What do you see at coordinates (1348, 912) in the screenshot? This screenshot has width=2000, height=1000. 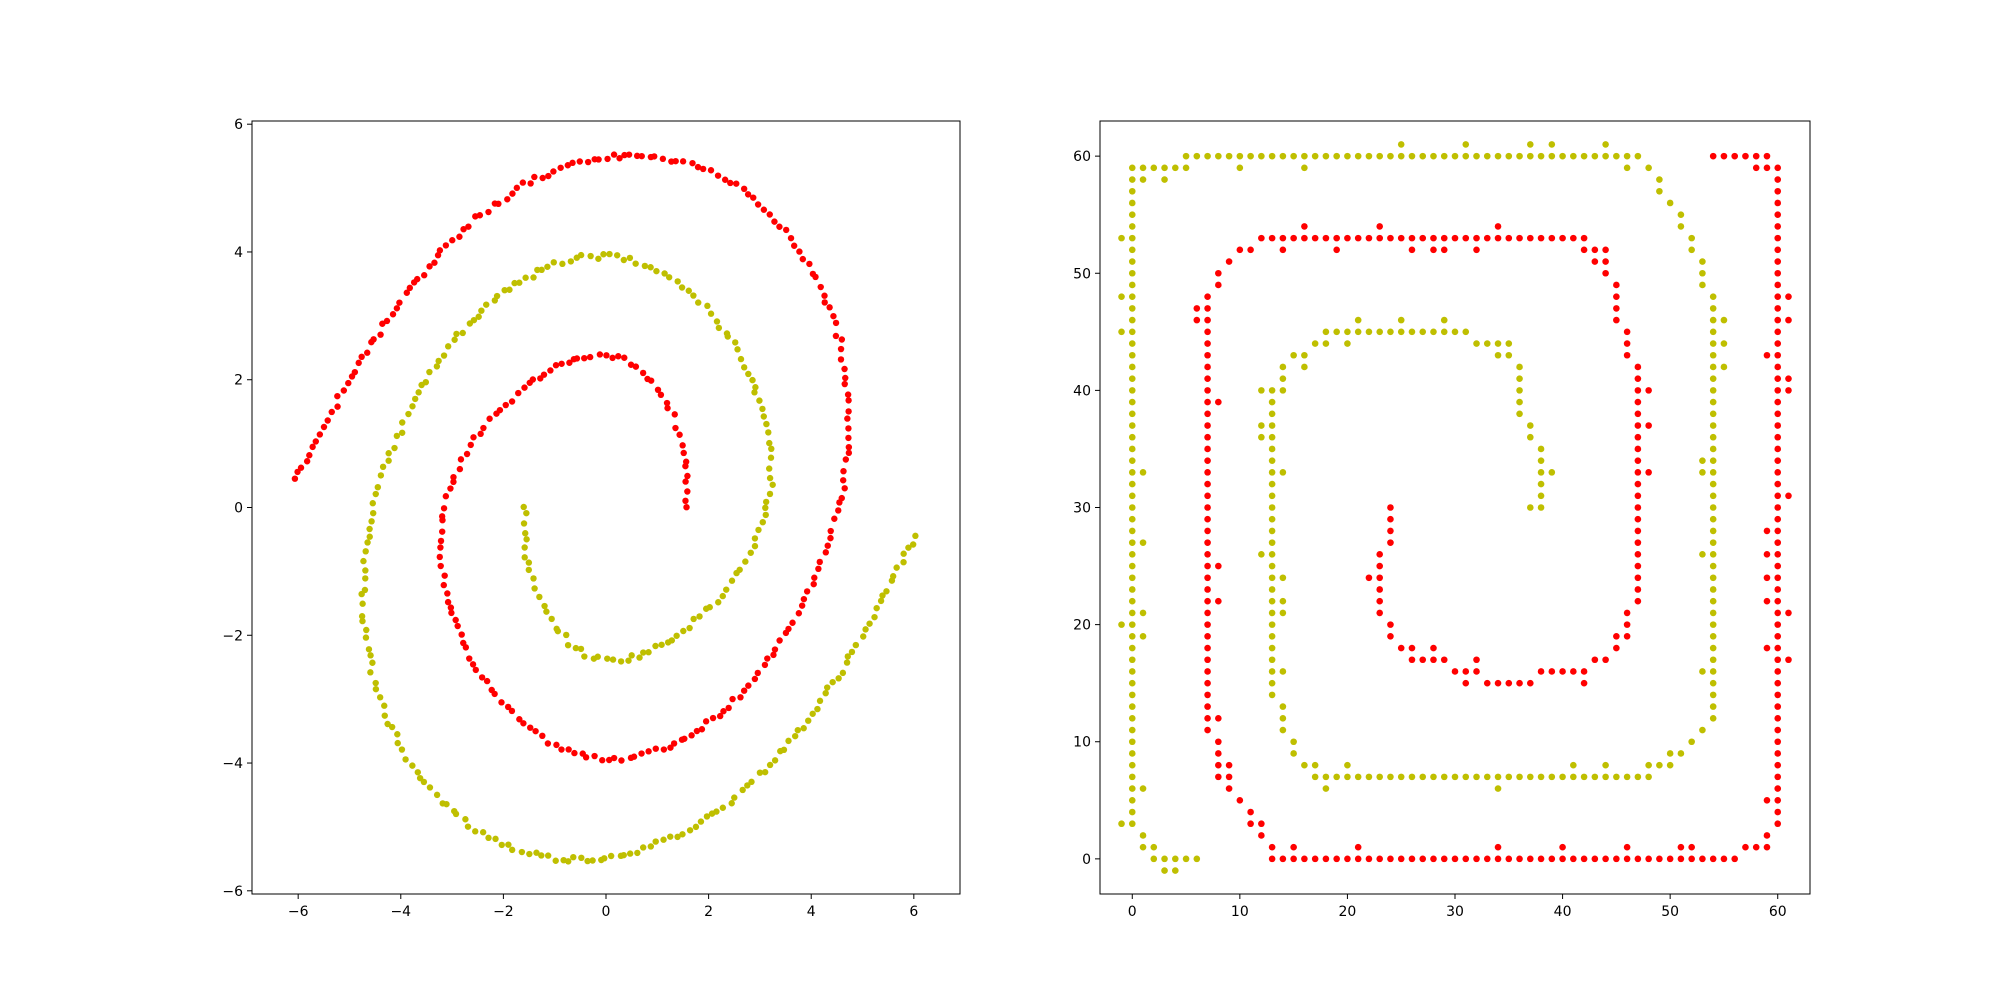 I see `x-tick-label: 20` at bounding box center [1348, 912].